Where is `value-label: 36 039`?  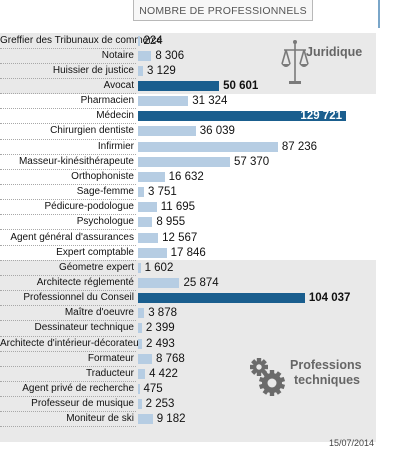
value-label: 36 039 is located at coordinates (217, 131).